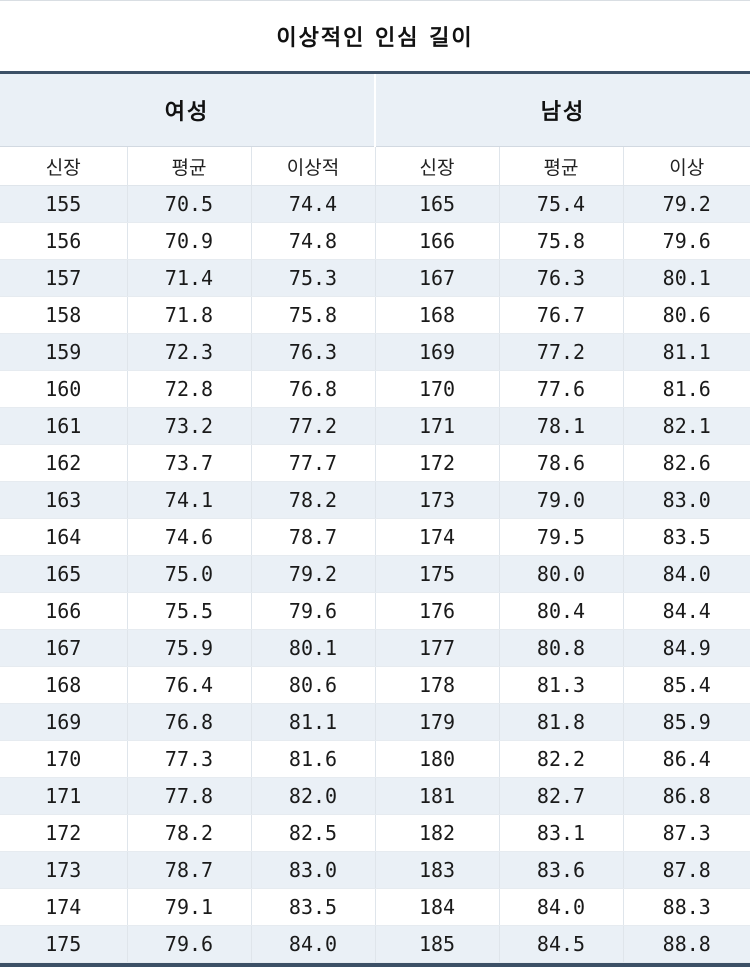 This screenshot has width=750, height=967. Describe the element at coordinates (313, 352) in the screenshot. I see `women-ideal-cell: 76.3` at that location.